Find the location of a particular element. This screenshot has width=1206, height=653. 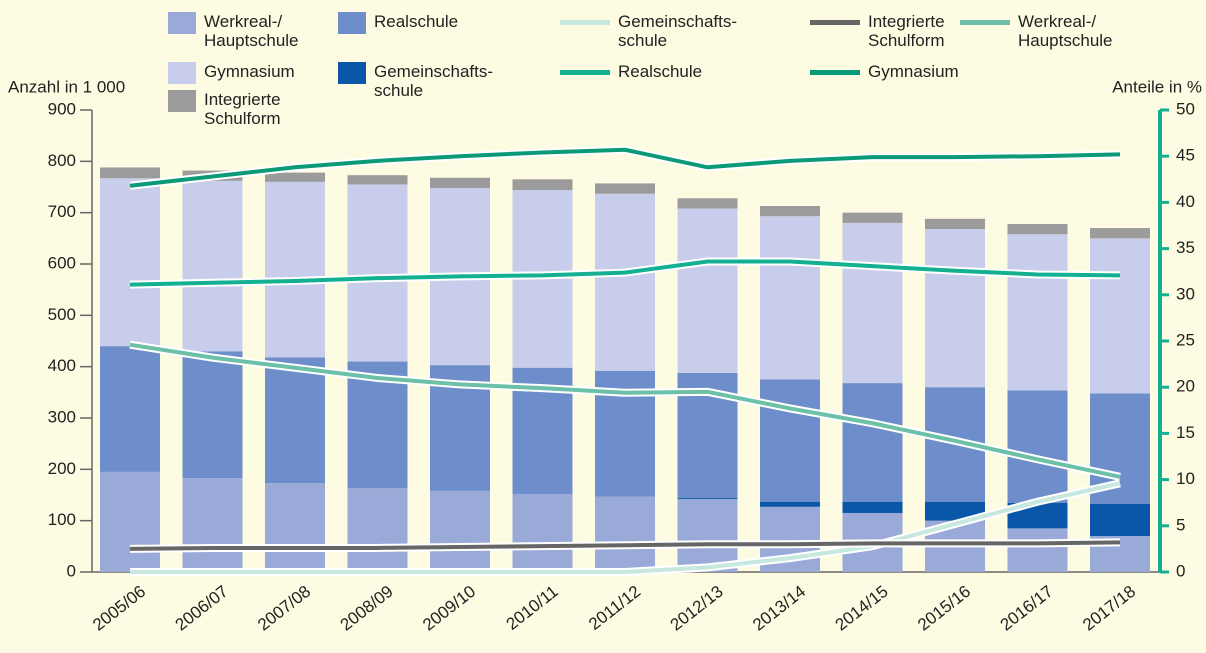

y-tick-label: 700 is located at coordinates (62, 211).